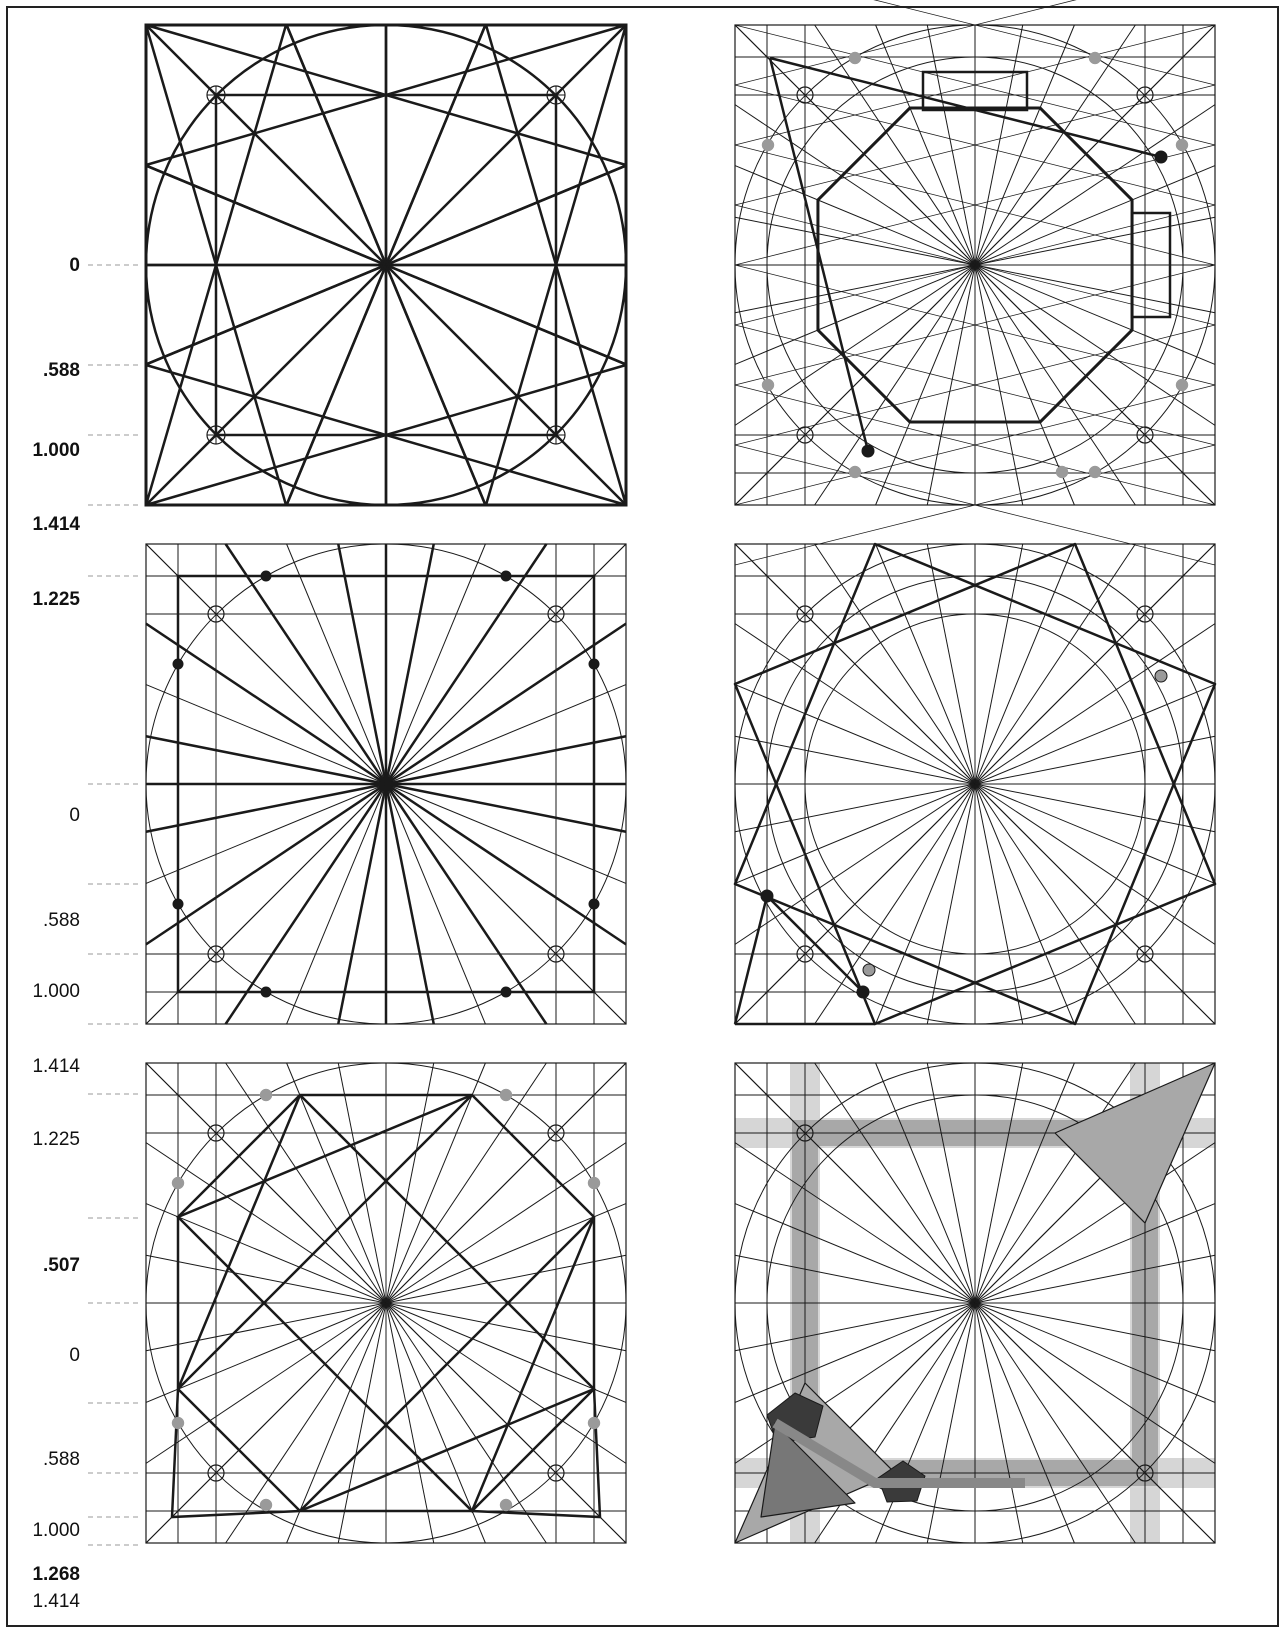  Describe the element at coordinates (808, 1470) in the screenshot. I see `dark-triangle` at that location.